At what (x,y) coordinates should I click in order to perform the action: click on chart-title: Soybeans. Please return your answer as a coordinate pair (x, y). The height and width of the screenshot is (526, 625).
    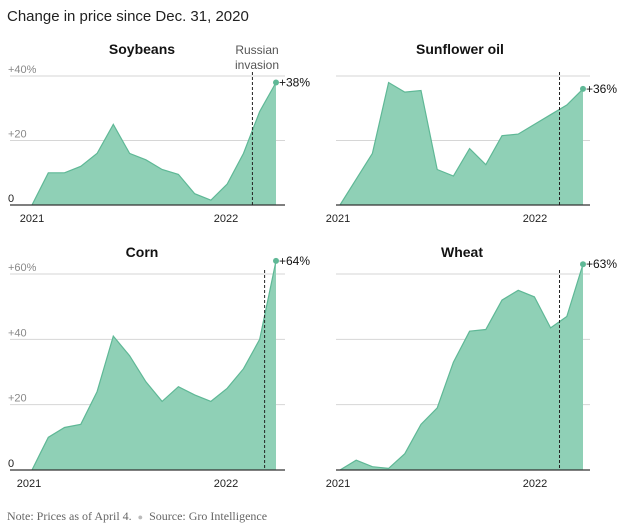
    Looking at the image, I should click on (142, 49).